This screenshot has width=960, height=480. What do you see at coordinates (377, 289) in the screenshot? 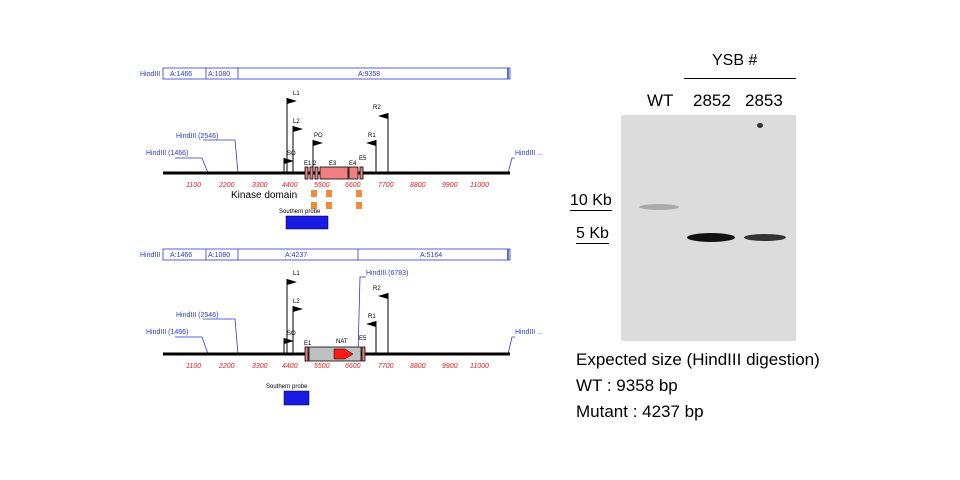
I see `mut-primer-r2: R2` at bounding box center [377, 289].